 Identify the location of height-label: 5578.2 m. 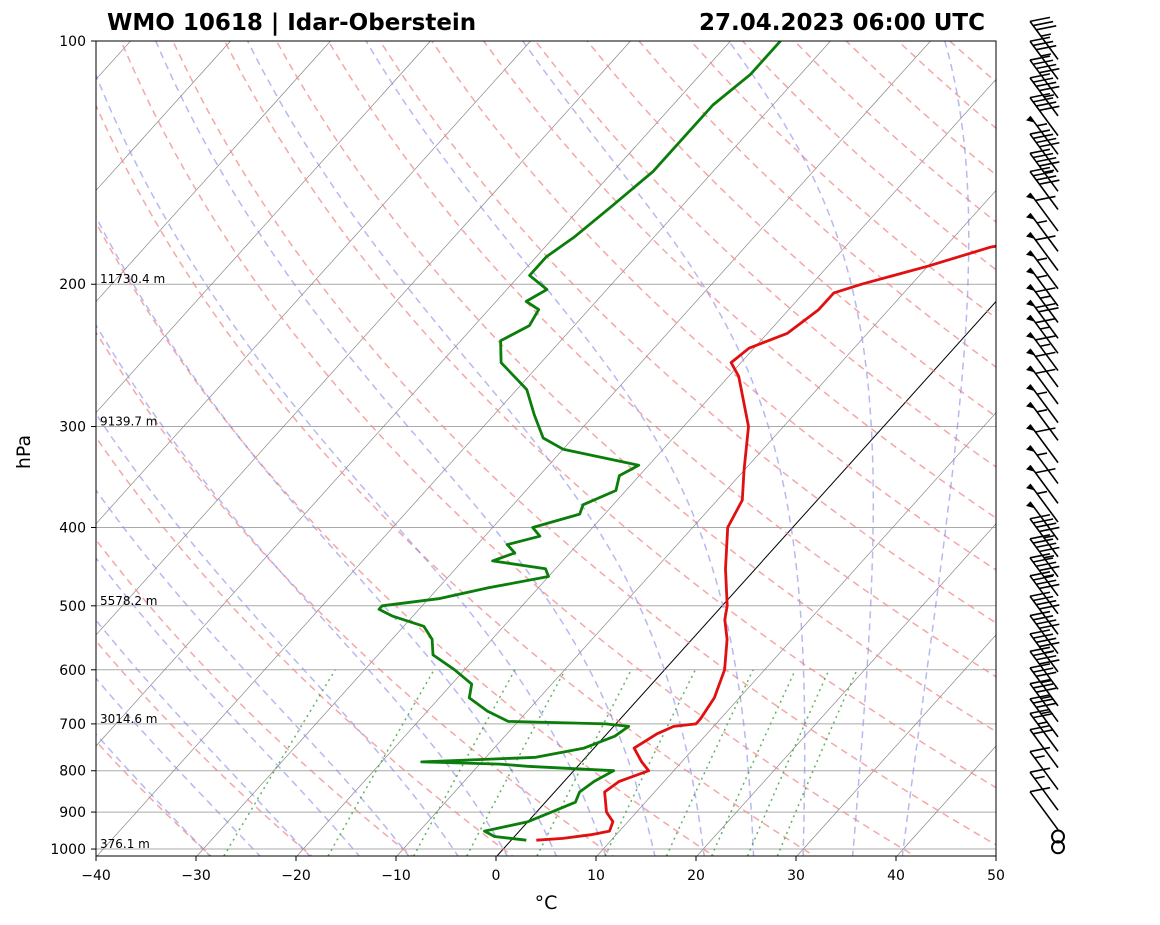
(129, 601).